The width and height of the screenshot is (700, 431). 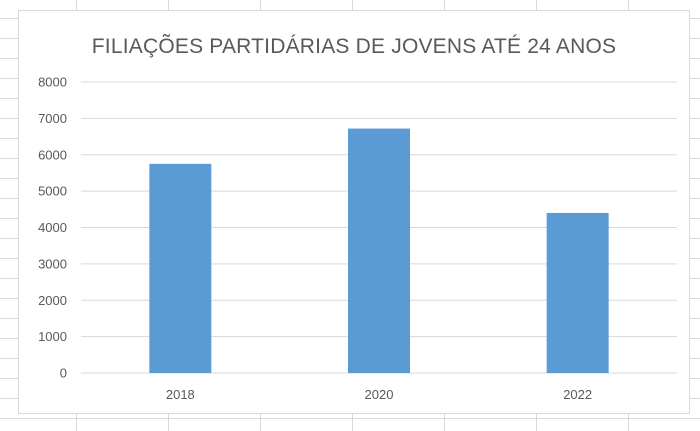 I want to click on y-tick-label: 8000, so click(x=52, y=82).